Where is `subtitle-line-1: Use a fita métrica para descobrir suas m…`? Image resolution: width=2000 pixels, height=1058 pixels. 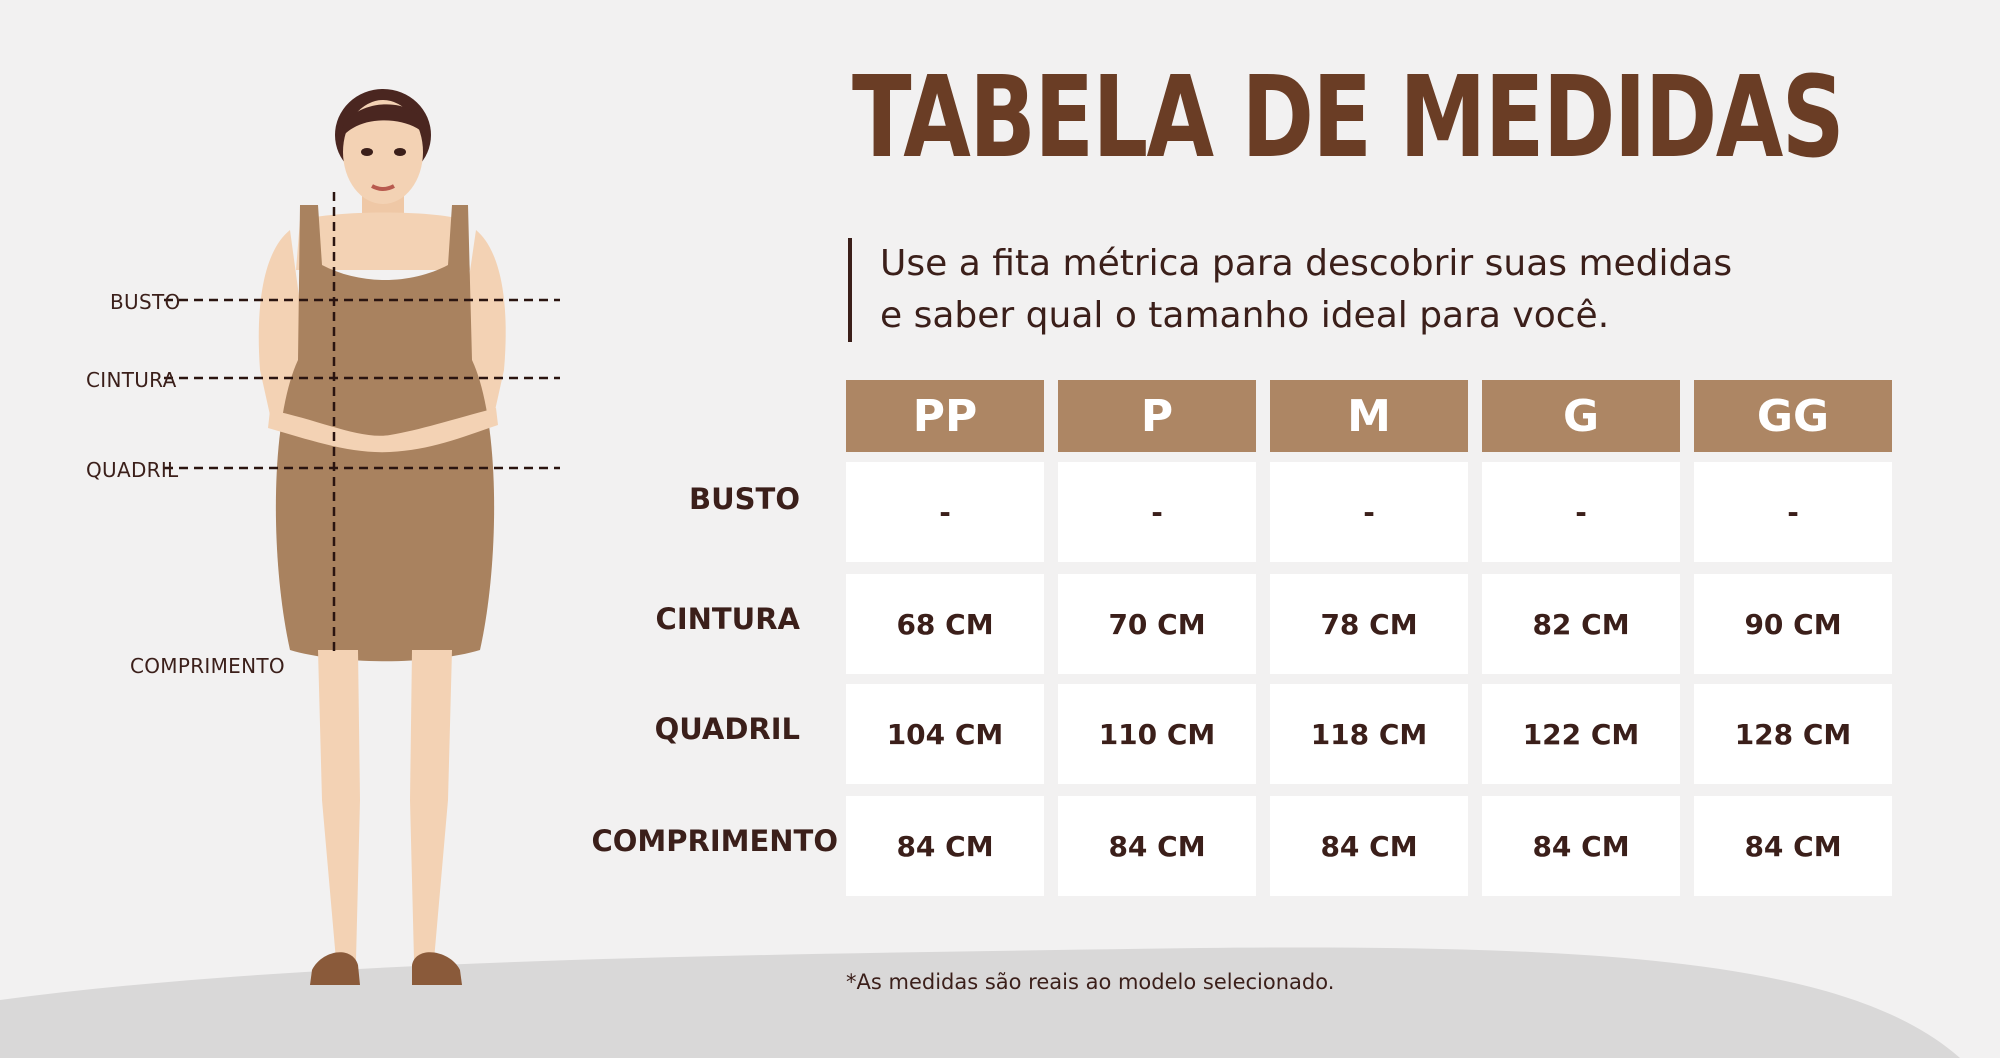 subtitle-line-1: Use a fita métrica para descobrir suas m… is located at coordinates (1306, 263).